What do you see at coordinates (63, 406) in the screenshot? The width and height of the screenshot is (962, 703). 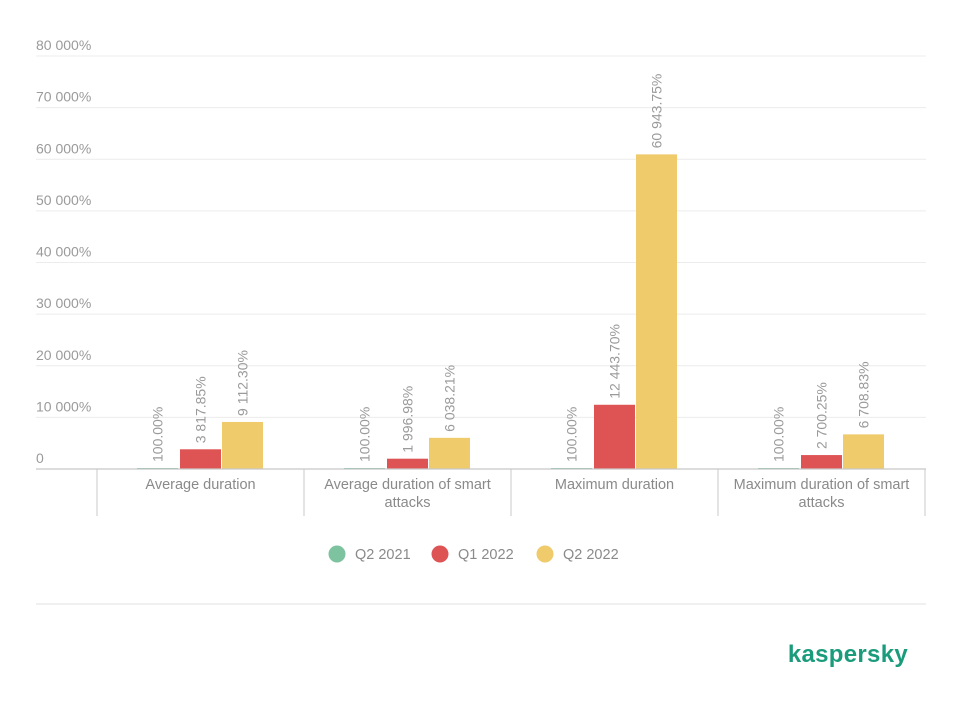 I see `y-tick-label: 10 000%` at bounding box center [63, 406].